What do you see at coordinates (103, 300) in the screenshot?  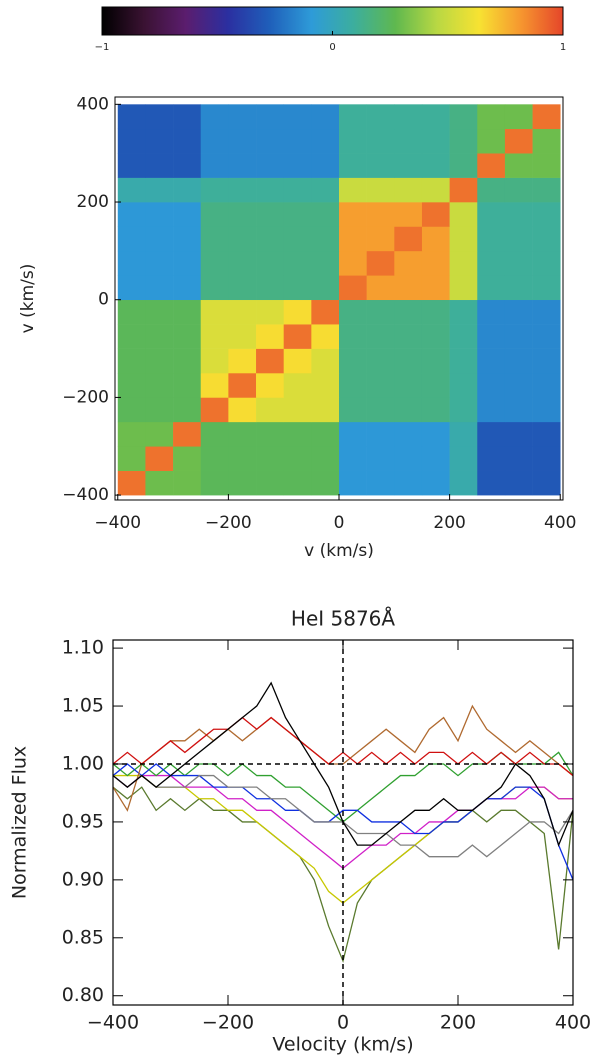 I see `y-tick-label: 0` at bounding box center [103, 300].